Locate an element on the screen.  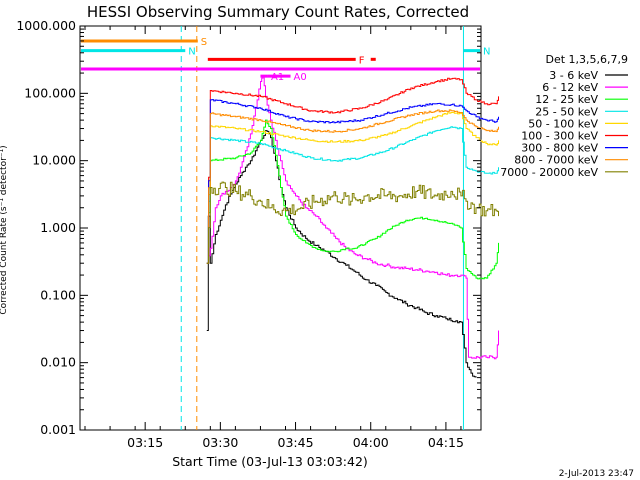
legend-label: 50 - 100 keV is located at coordinates (563, 123).